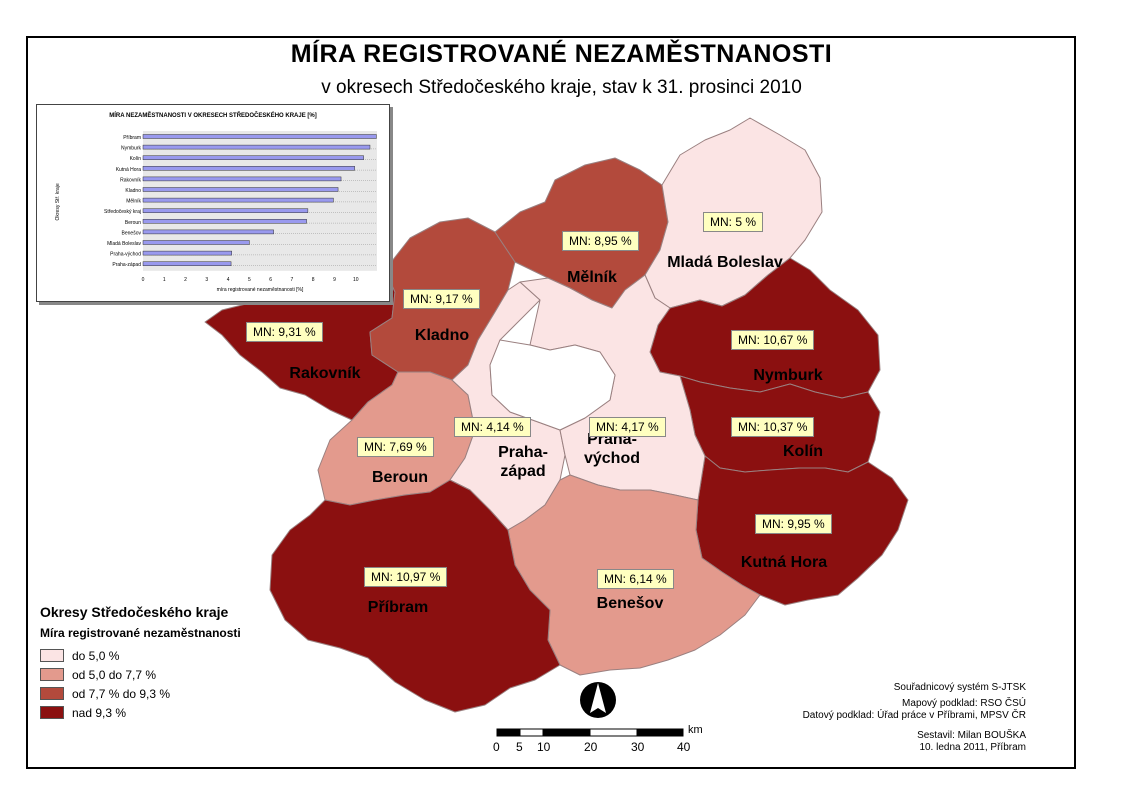  Describe the element at coordinates (185, 280) in the screenshot. I see `inset-tick-label: 2` at that location.